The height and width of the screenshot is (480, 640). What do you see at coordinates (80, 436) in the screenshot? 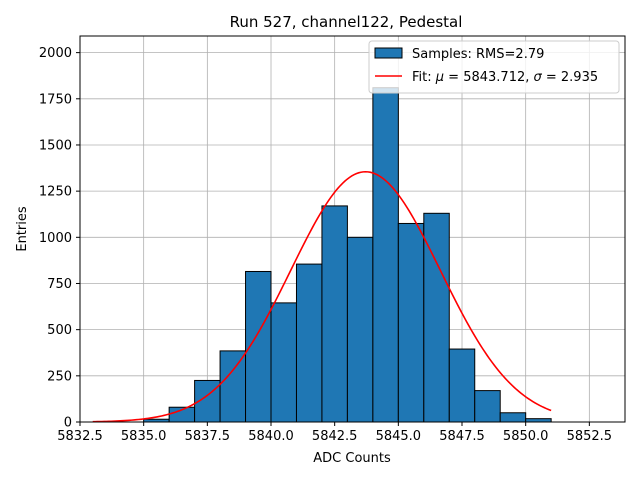
I see `x-tick-label: 5832.5` at bounding box center [80, 436].